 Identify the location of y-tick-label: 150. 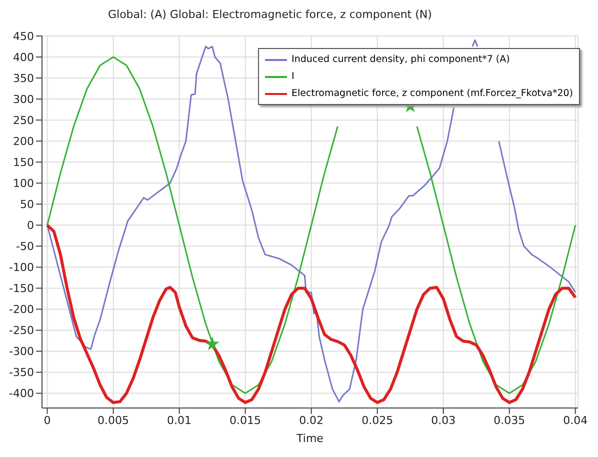
(23, 163).